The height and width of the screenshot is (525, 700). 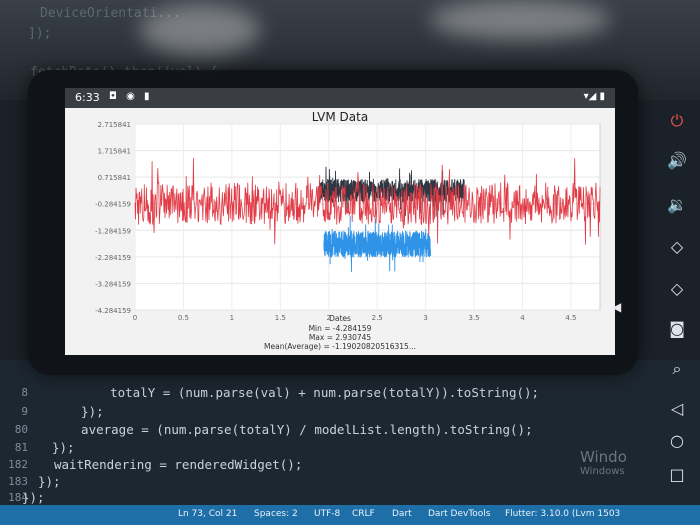 What do you see at coordinates (208, 514) in the screenshot?
I see `cursor-position: Ln 73, Col 21` at bounding box center [208, 514].